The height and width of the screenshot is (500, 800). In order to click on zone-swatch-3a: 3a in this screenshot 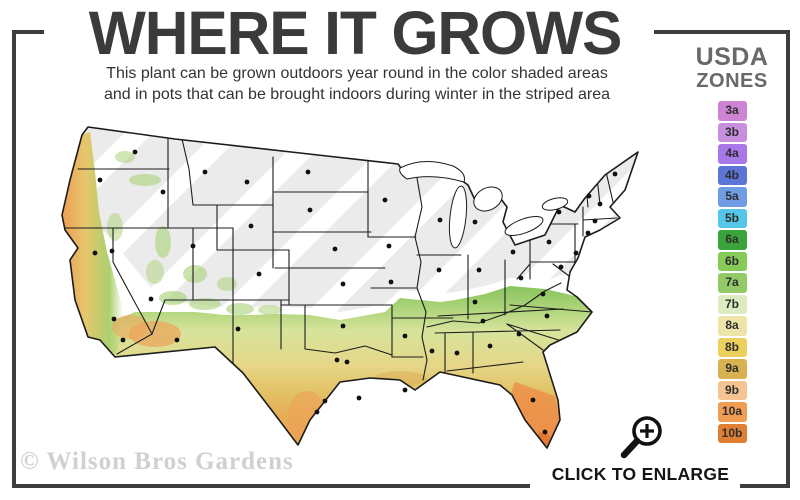, I will do `click(732, 111)`.